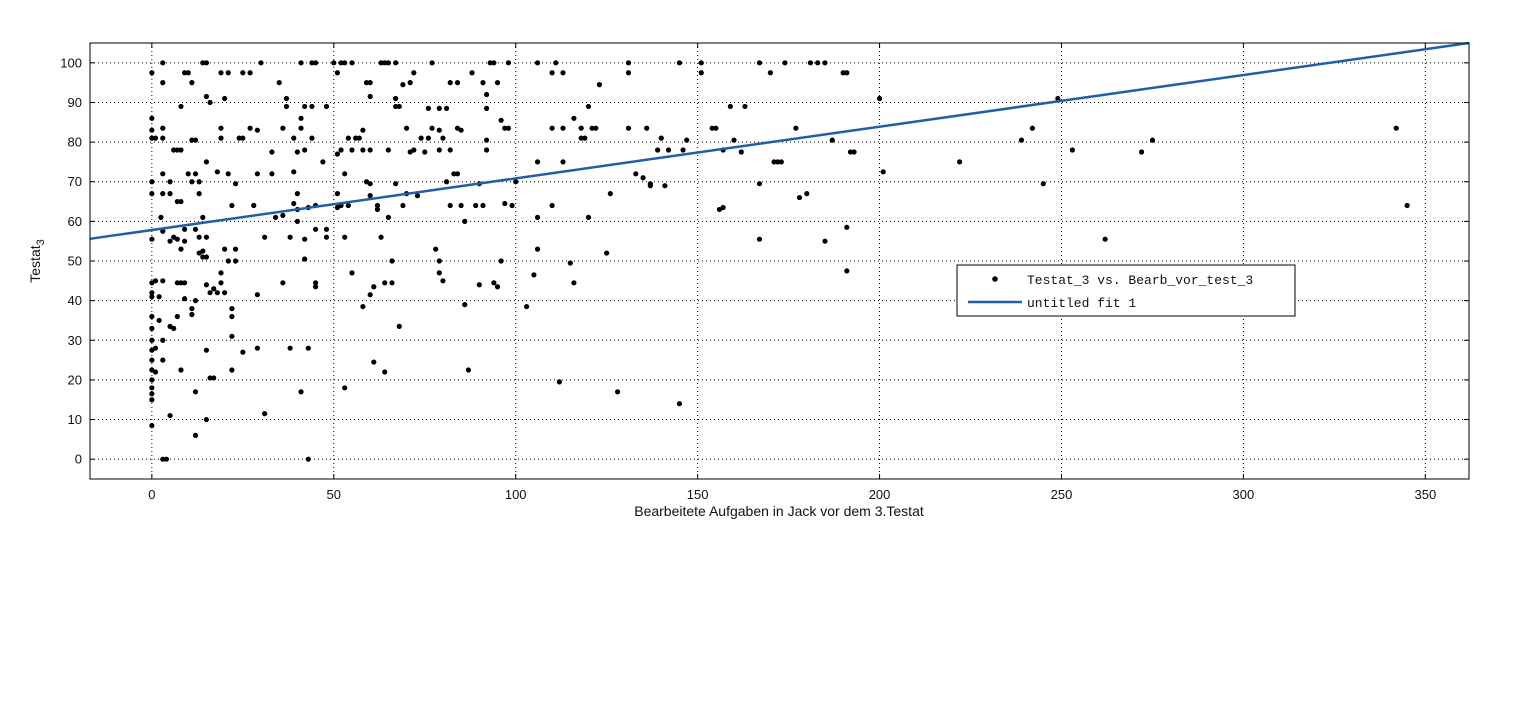 This screenshot has width=1538, height=720. What do you see at coordinates (1062, 494) in the screenshot?
I see `x-tick-label: 250` at bounding box center [1062, 494].